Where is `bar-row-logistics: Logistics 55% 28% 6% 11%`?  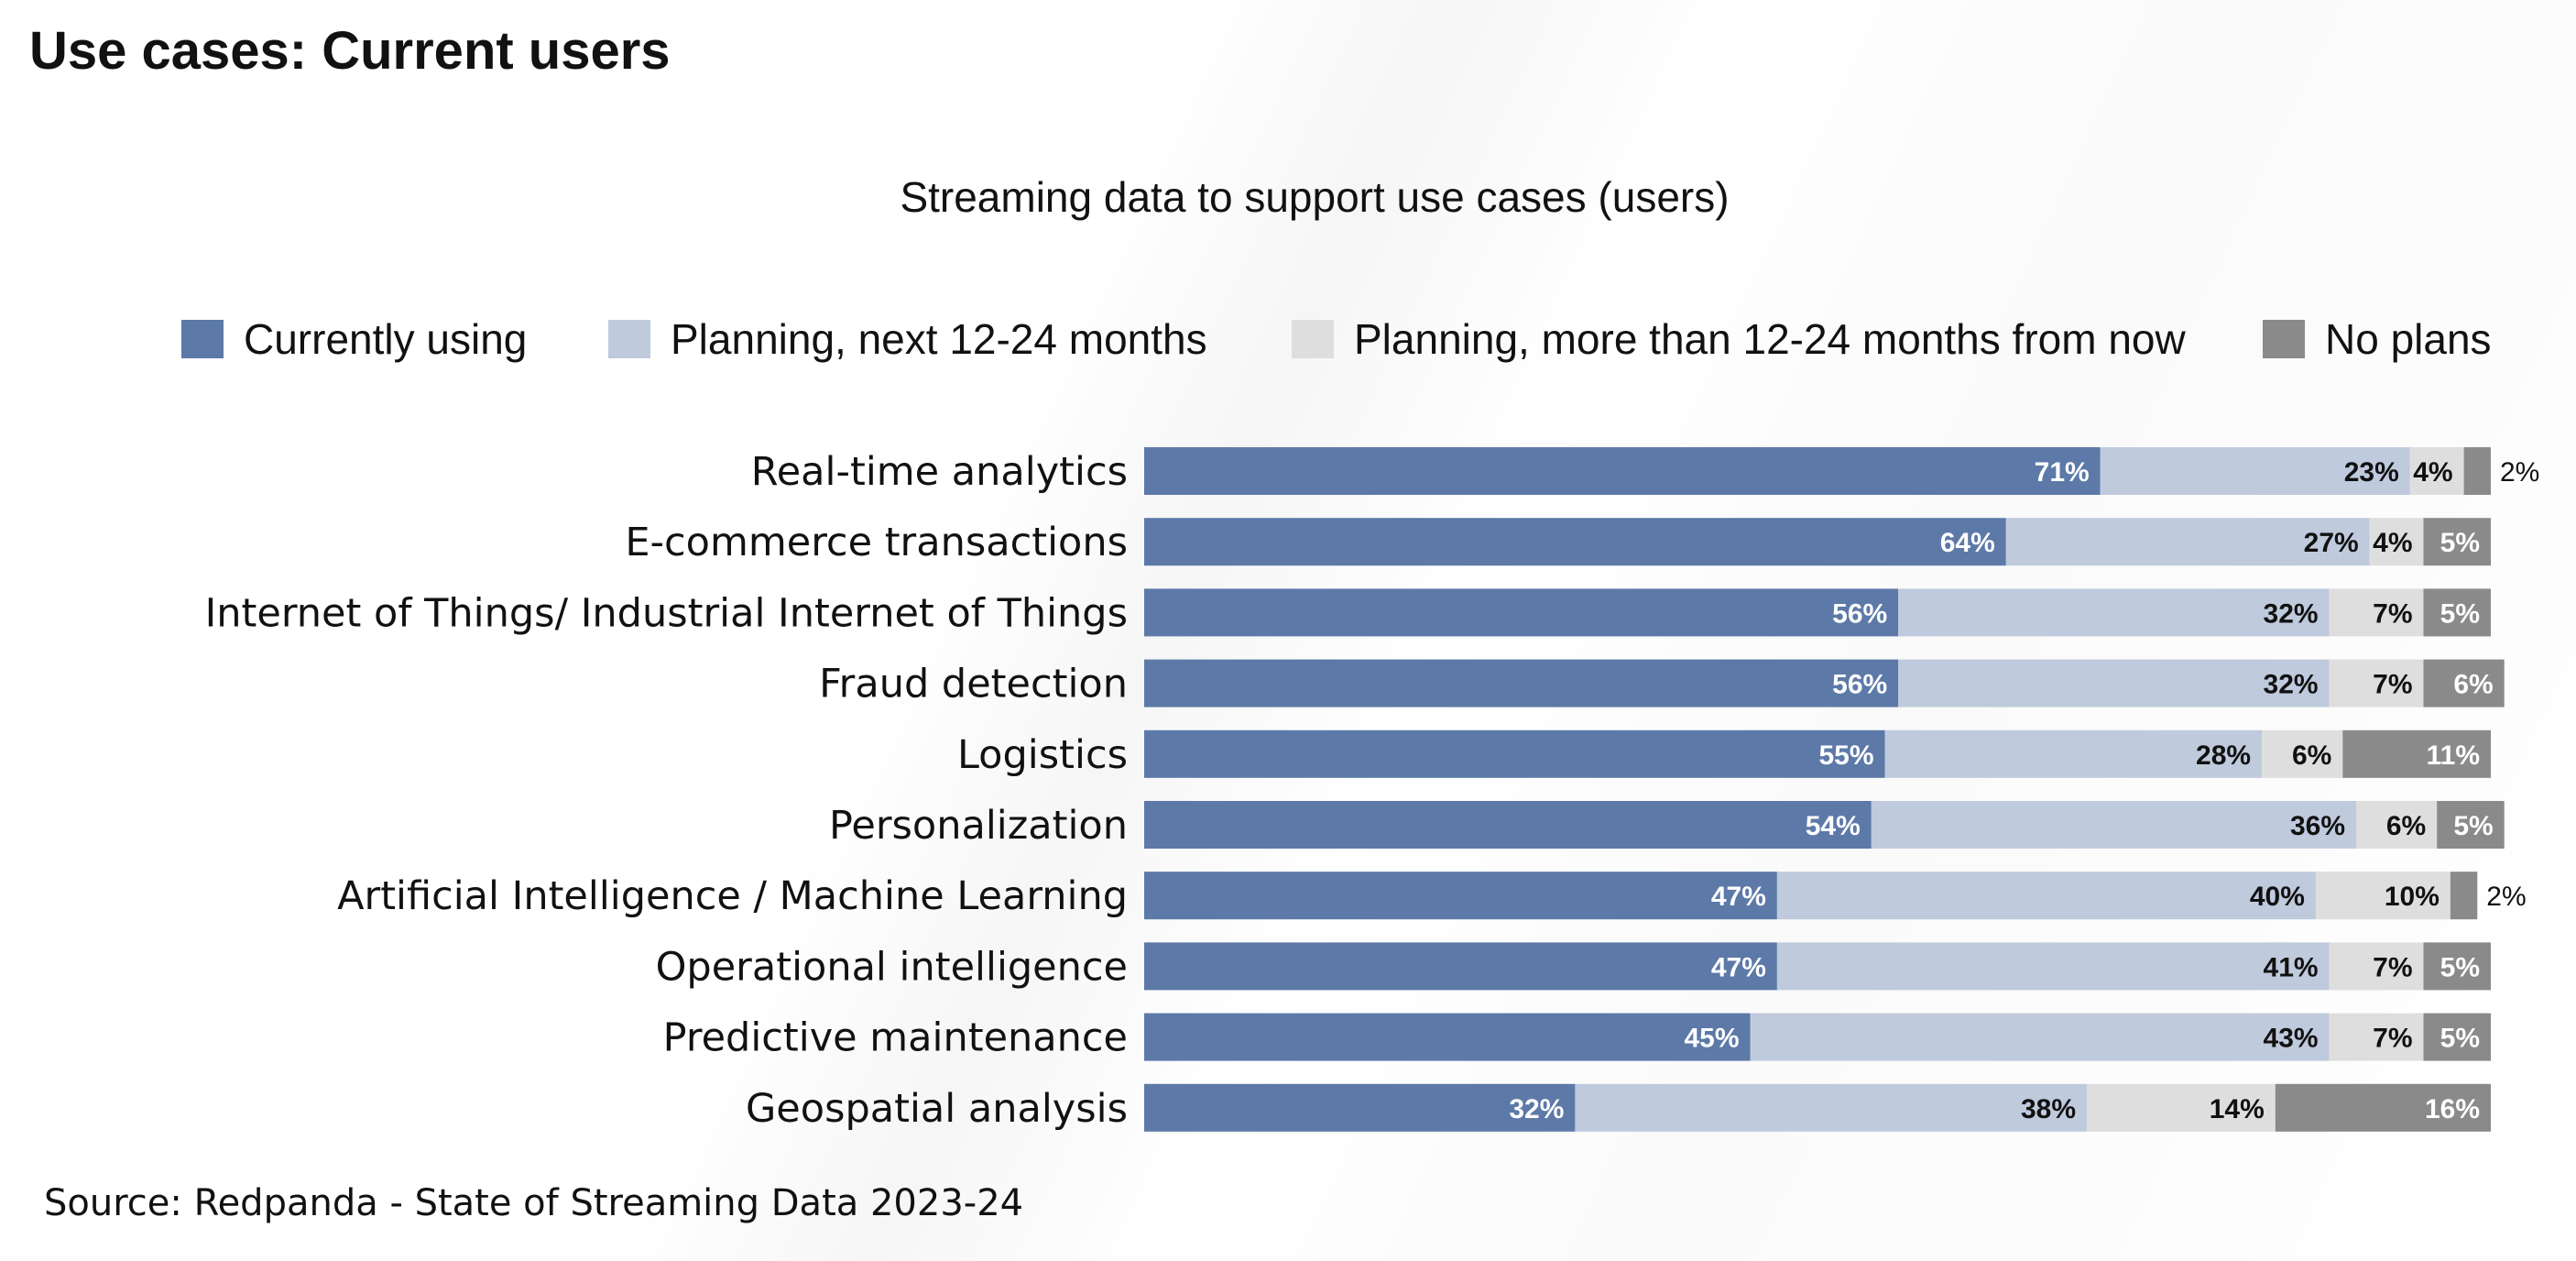 bar-row-logistics: Logistics 55% 28% 6% 11% is located at coordinates (1724, 753).